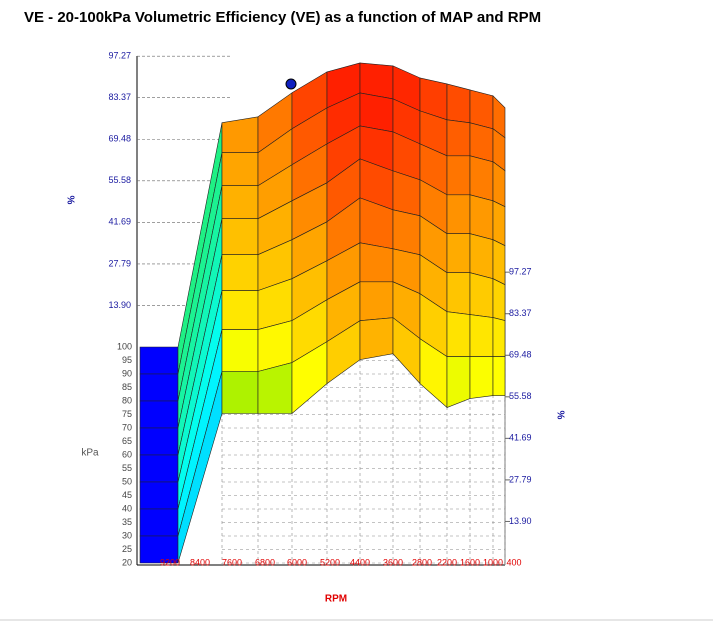 The width and height of the screenshot is (713, 623). What do you see at coordinates (265, 562) in the screenshot?
I see `x-tick-label: 6800` at bounding box center [265, 562].